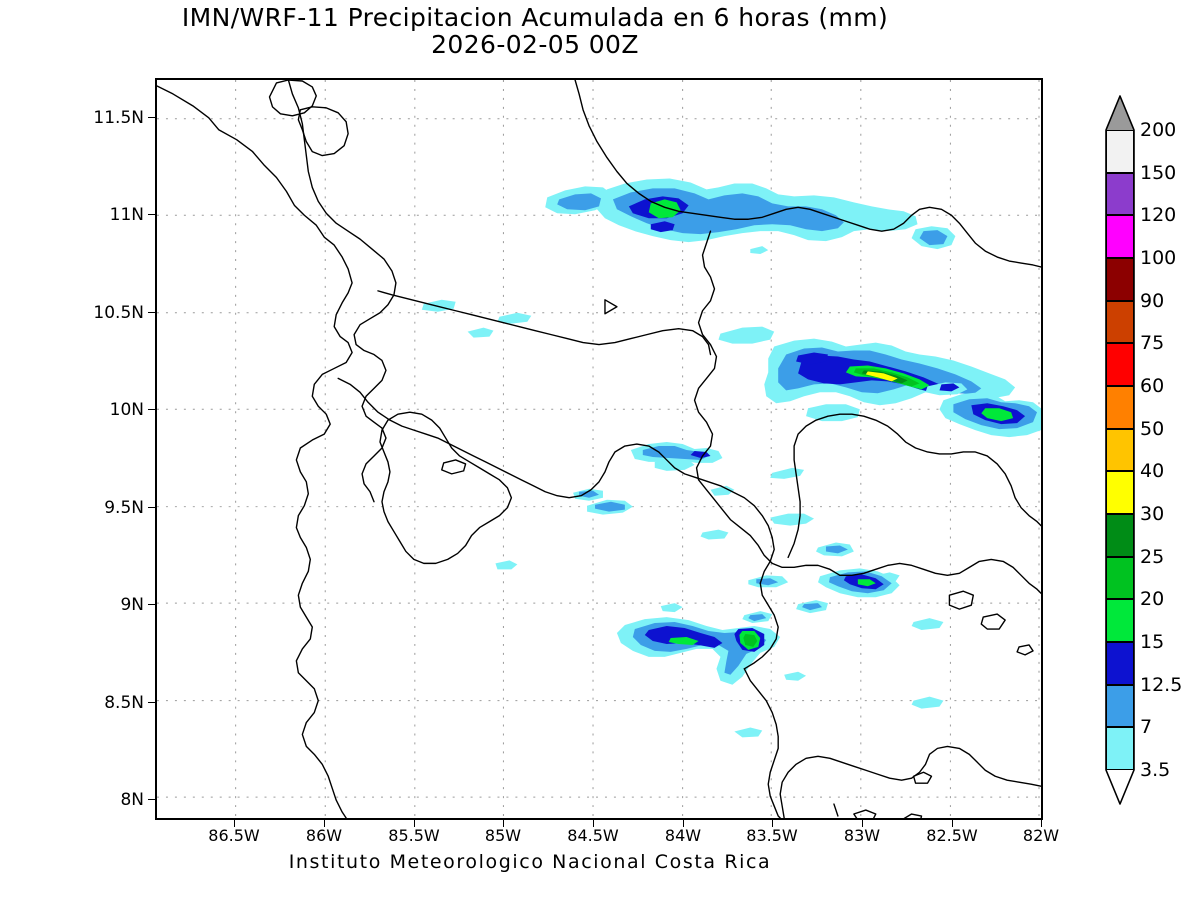  I want to click on precip-poly-3p5-nw3, so click(480, 332).